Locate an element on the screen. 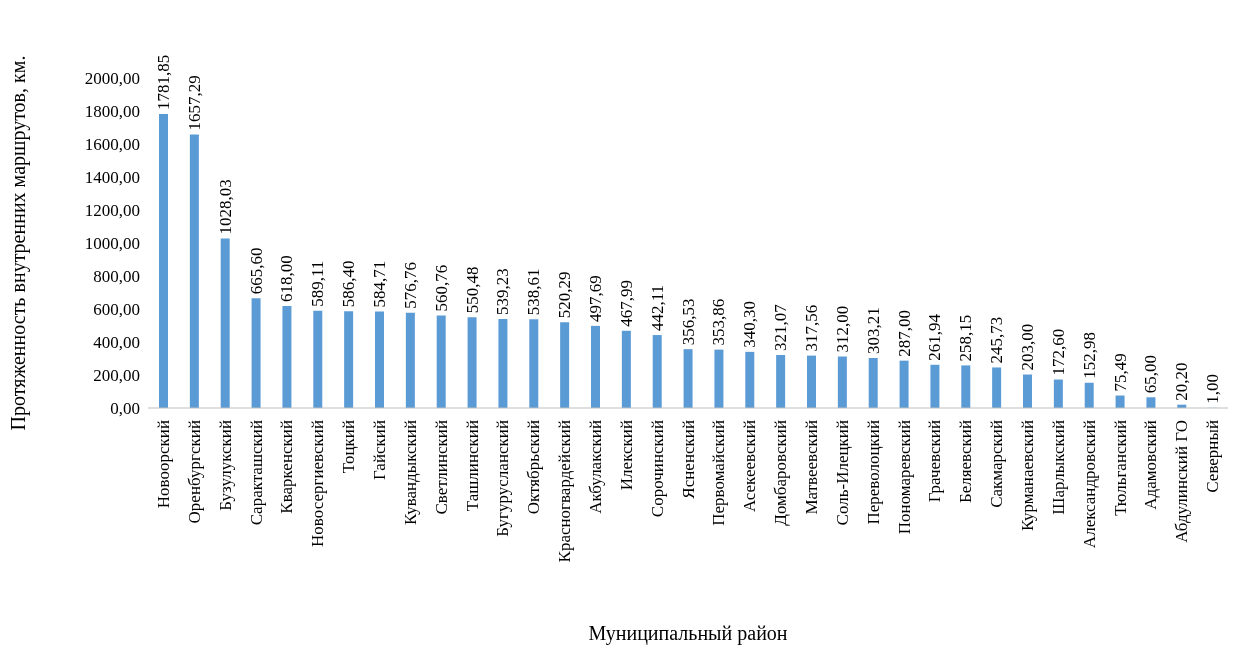  x-tick-label: Кувандыкский is located at coordinates (410, 472).